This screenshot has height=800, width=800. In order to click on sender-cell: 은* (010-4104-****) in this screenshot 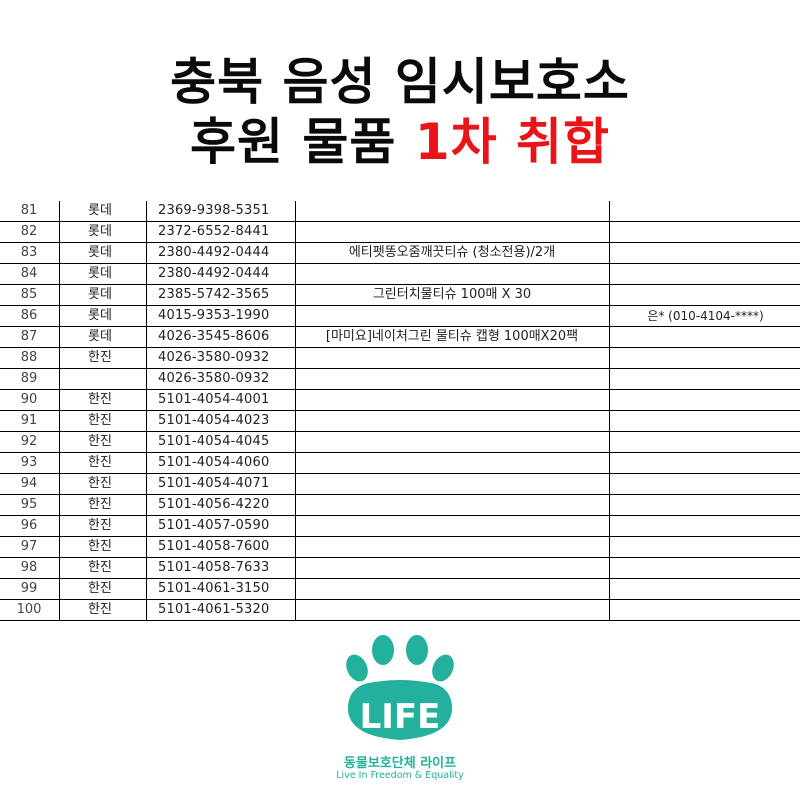, I will do `click(705, 316)`.